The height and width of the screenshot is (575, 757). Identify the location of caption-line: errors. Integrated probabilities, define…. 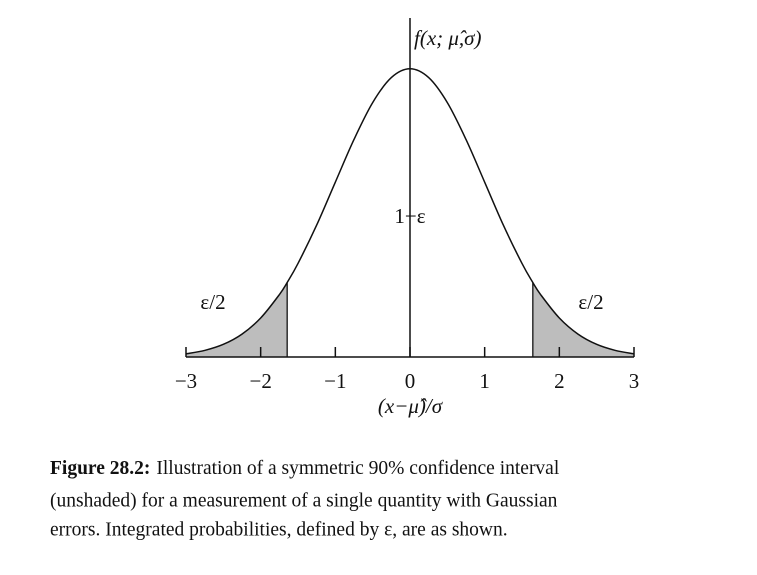
(279, 529).